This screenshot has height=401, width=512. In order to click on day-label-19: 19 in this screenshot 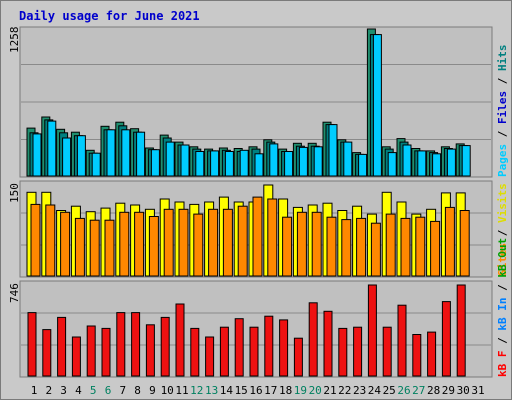, I will do `click(300, 390)`.